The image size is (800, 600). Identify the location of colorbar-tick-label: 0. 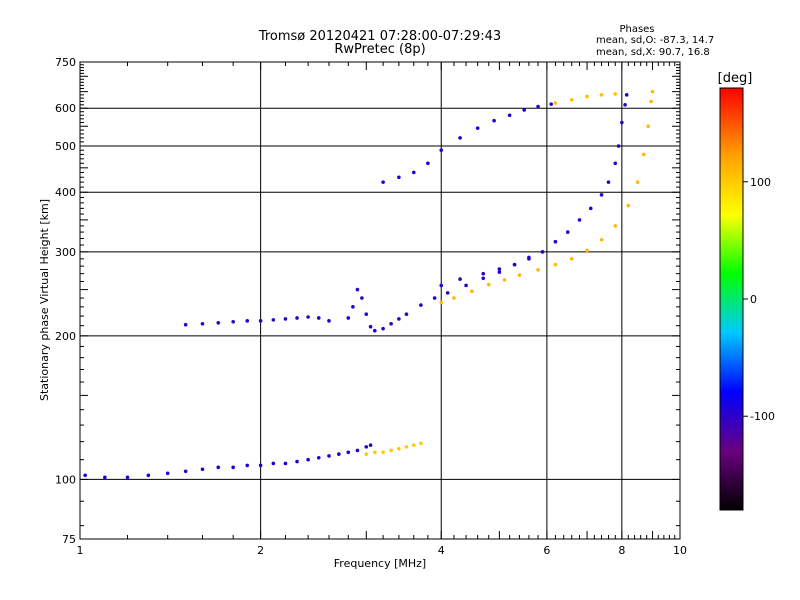
(753, 299).